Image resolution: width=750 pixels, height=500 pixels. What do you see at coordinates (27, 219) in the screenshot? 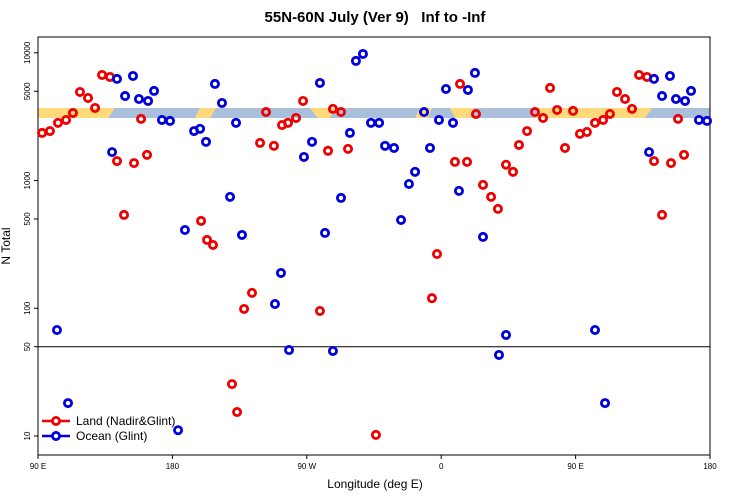
I see `y-tick-label: 500` at bounding box center [27, 219].